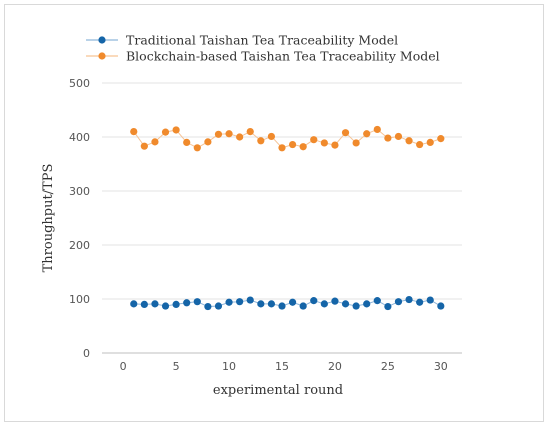  I want to click on x-tick-label: 0, so click(123, 366).